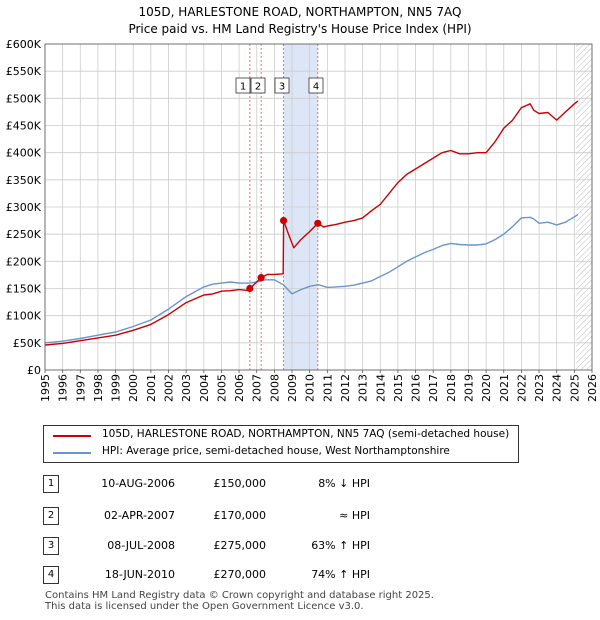 The height and width of the screenshot is (620, 600). I want to click on sale-label-text: 1, so click(243, 87).